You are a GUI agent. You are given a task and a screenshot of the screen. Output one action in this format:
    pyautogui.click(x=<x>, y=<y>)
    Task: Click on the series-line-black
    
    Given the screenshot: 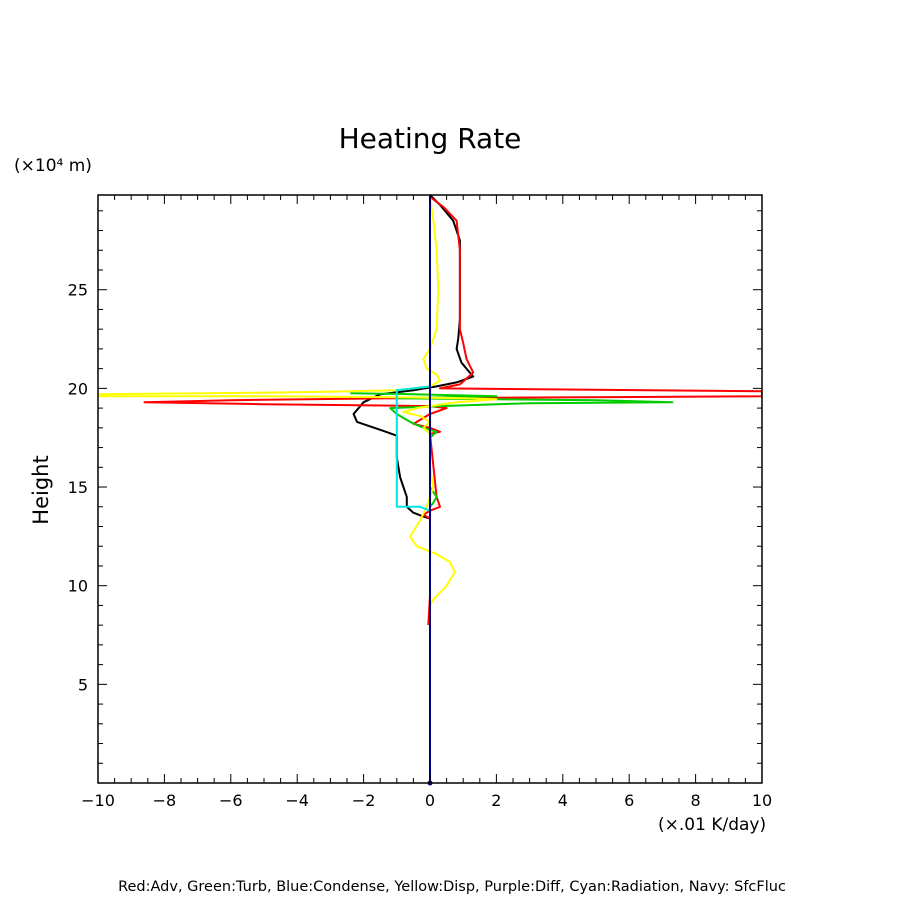 What is the action you would take?
    pyautogui.click(x=413, y=357)
    